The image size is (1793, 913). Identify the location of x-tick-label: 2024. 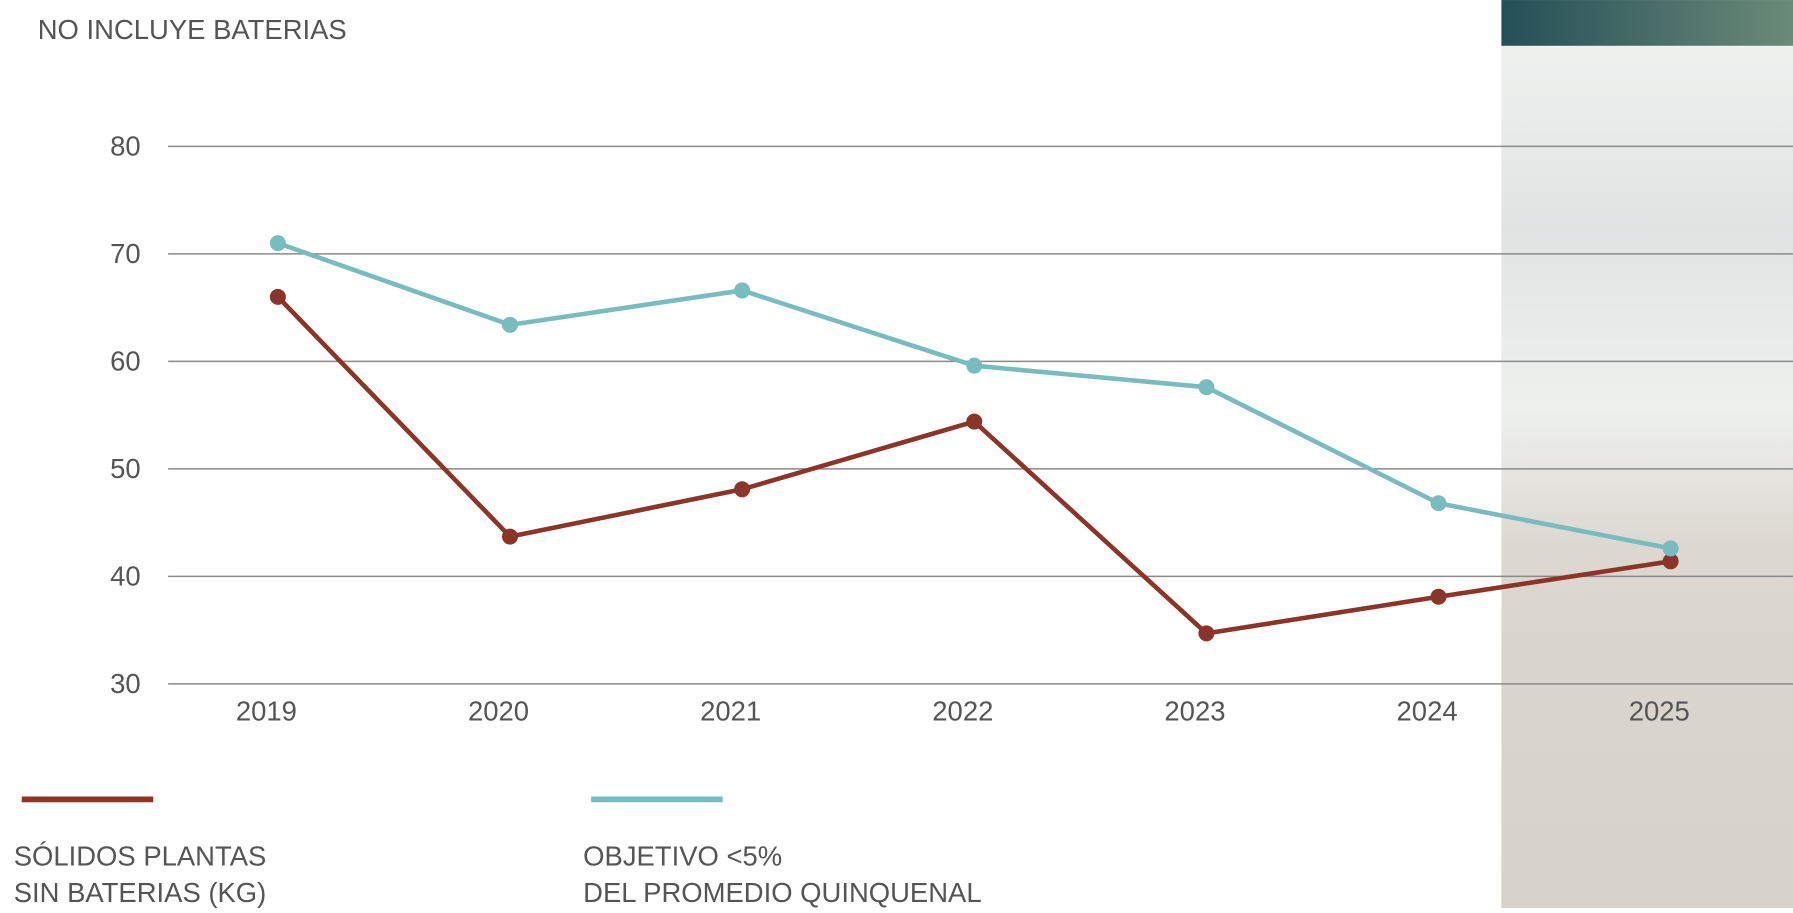
(1427, 710).